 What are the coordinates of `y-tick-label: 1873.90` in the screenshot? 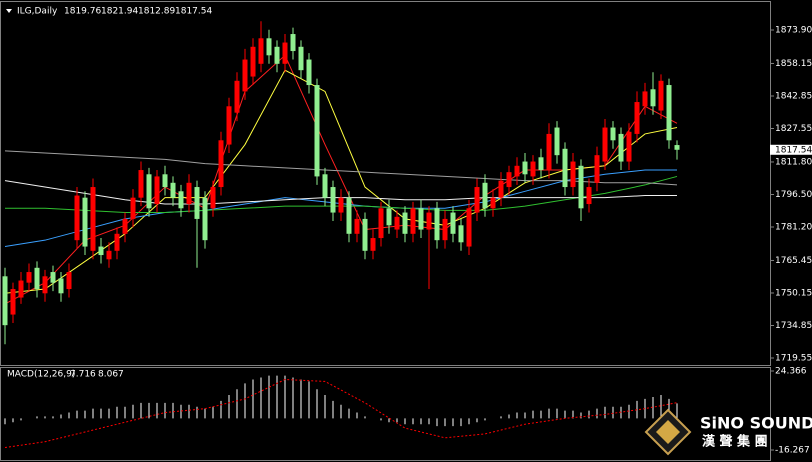 It's located at (793, 31).